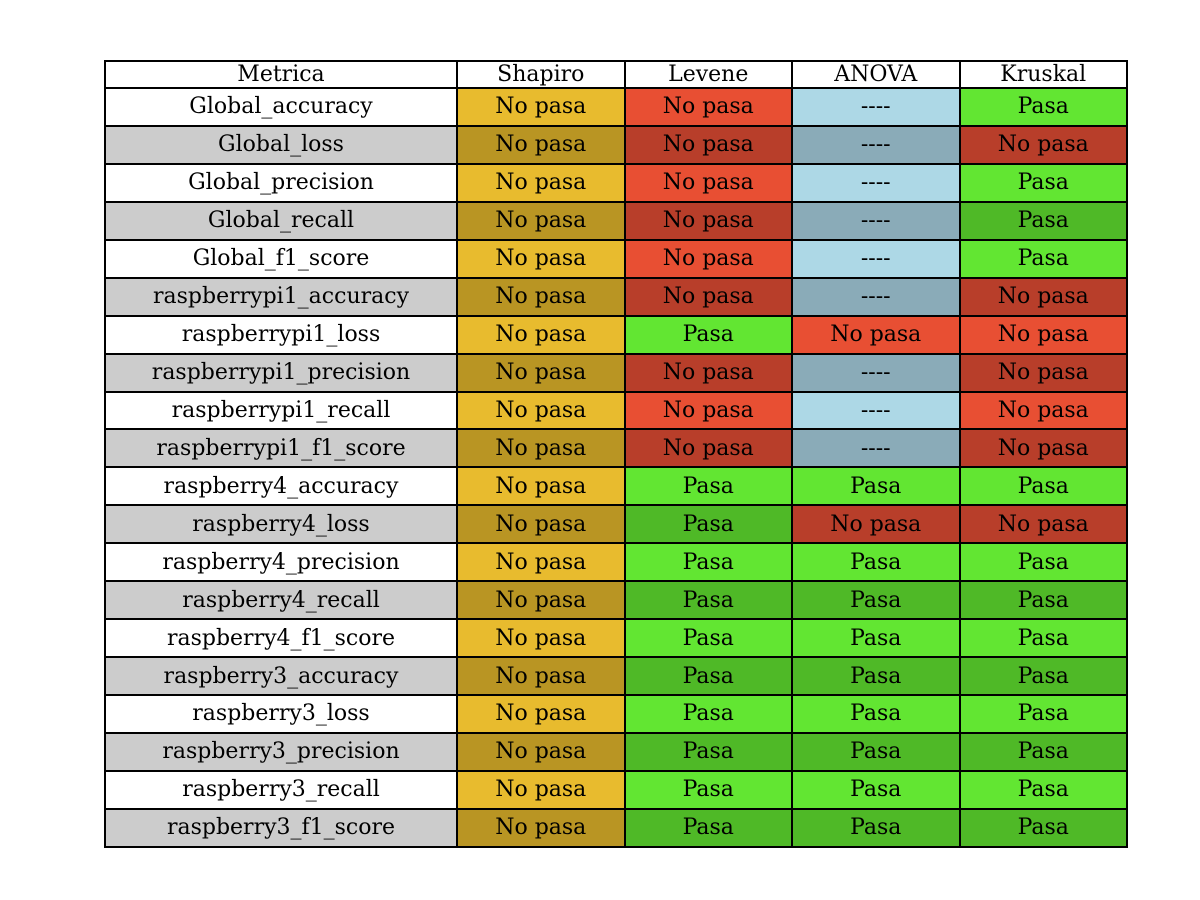 The width and height of the screenshot is (1200, 900). I want to click on metric-cell: raspberry4_f1_score, so click(281, 638).